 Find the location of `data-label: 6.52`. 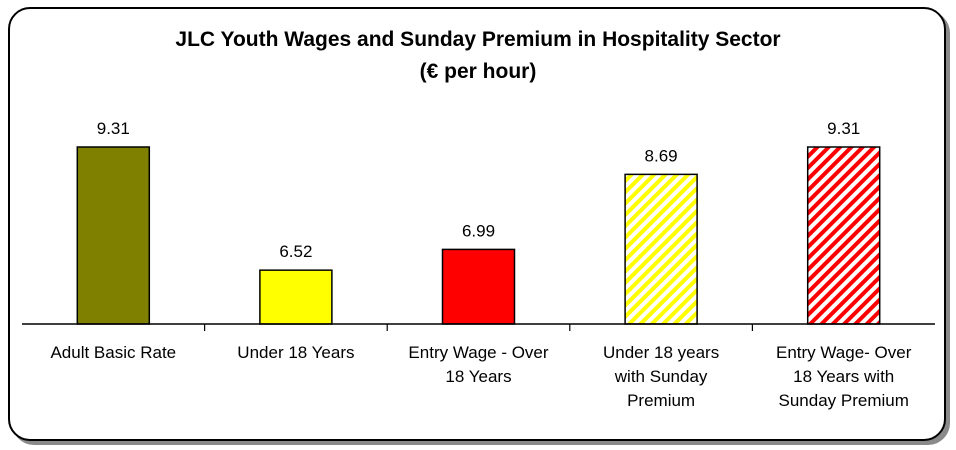

data-label: 6.52 is located at coordinates (295, 251).